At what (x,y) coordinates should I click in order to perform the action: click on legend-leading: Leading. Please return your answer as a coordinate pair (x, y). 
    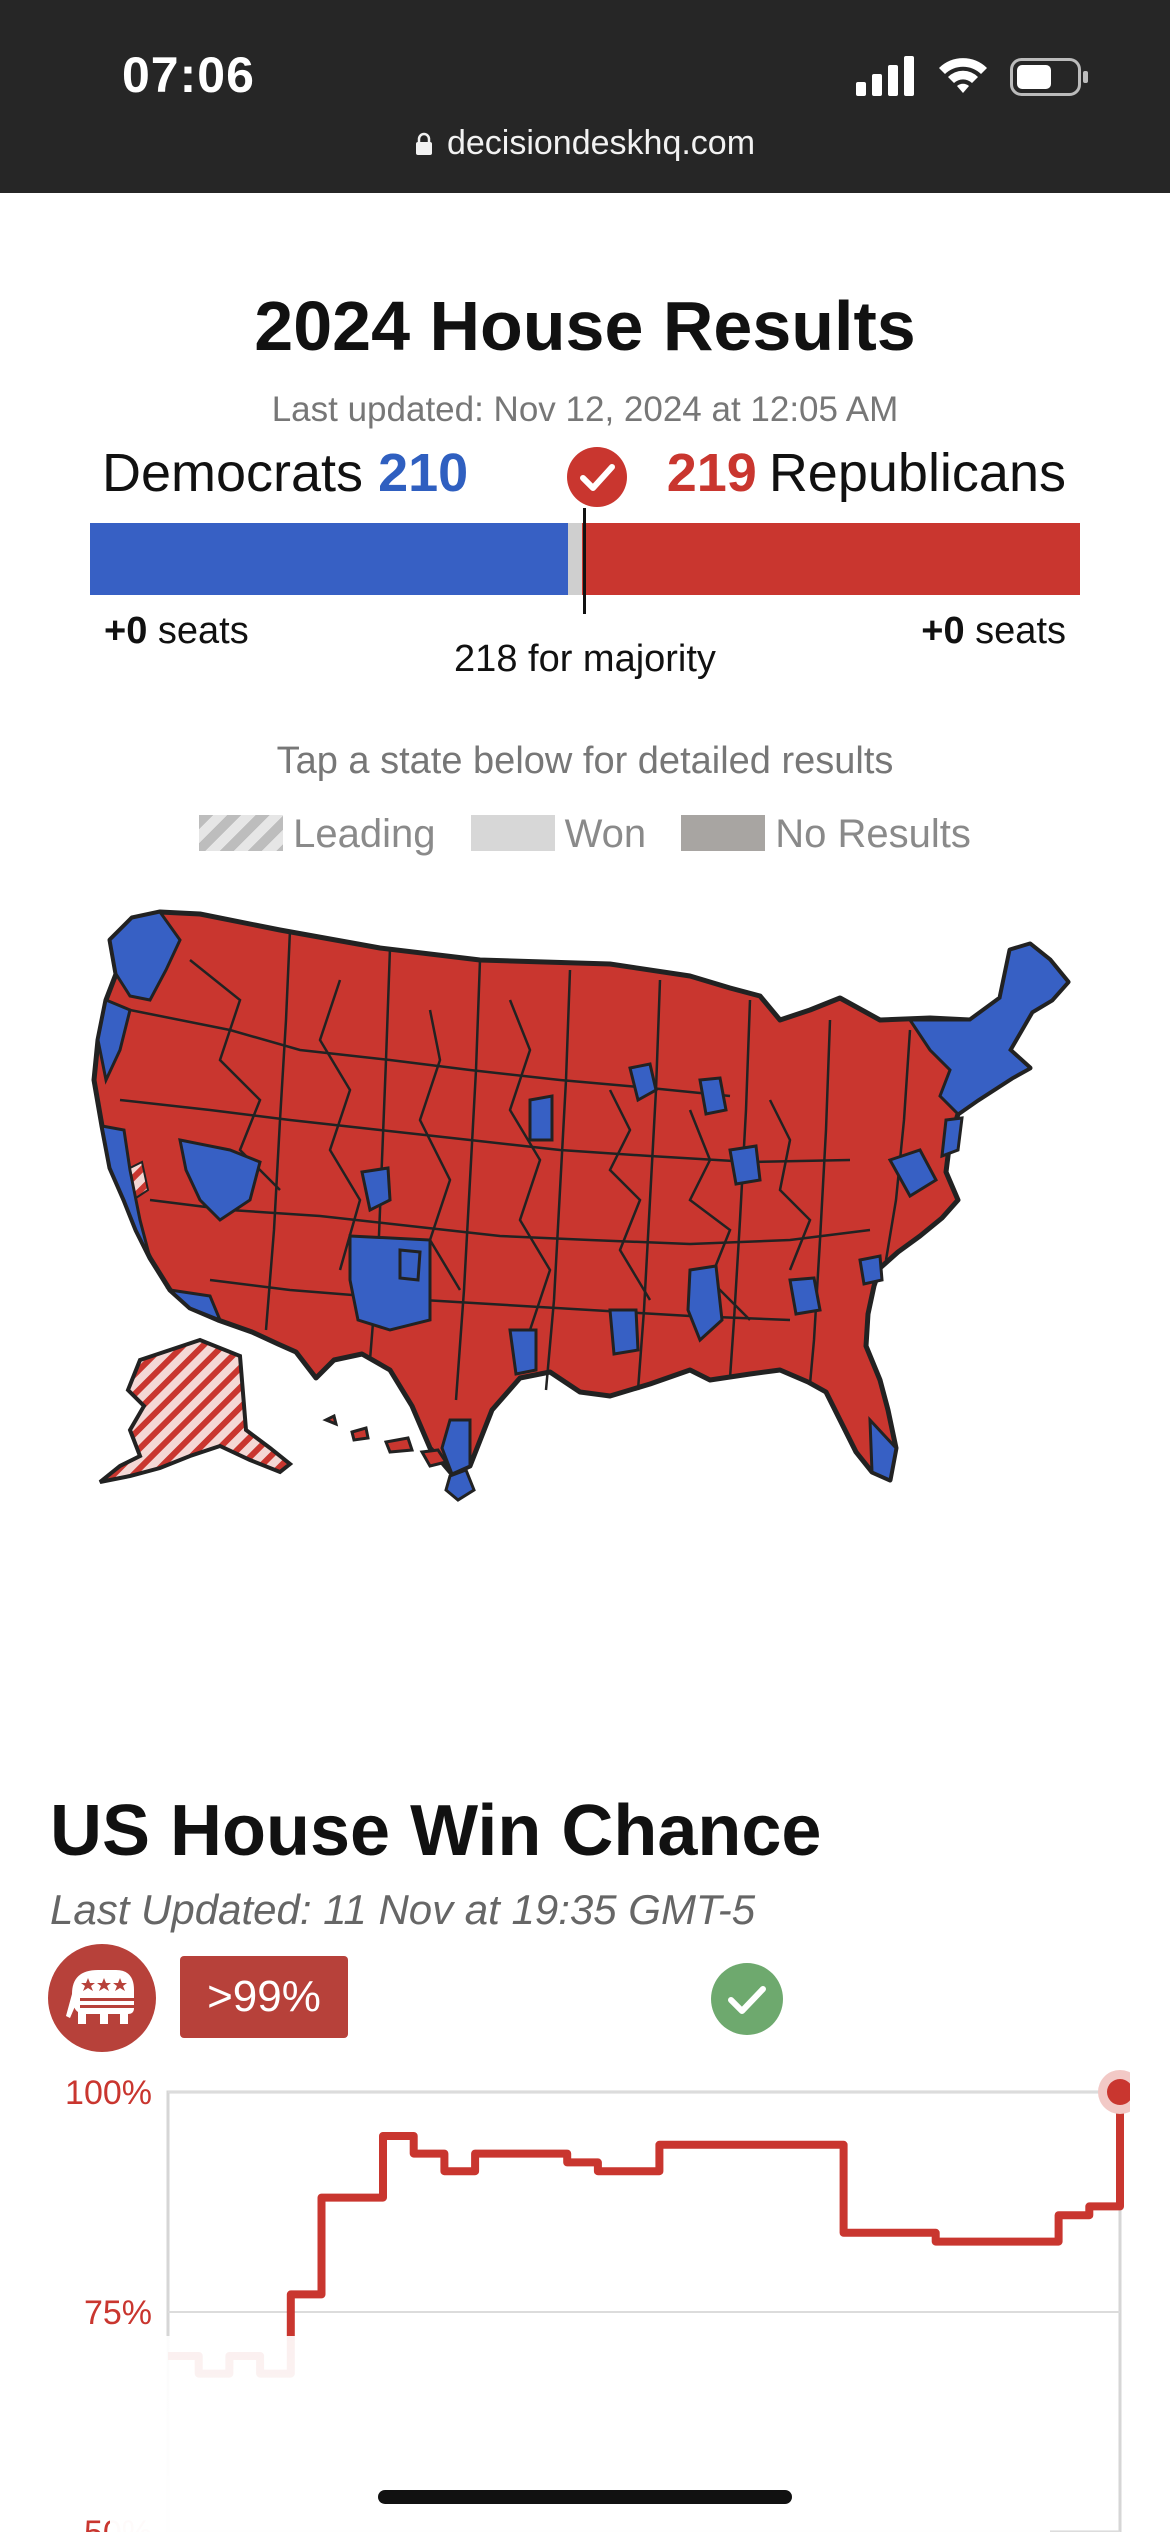
    Looking at the image, I should click on (317, 834).